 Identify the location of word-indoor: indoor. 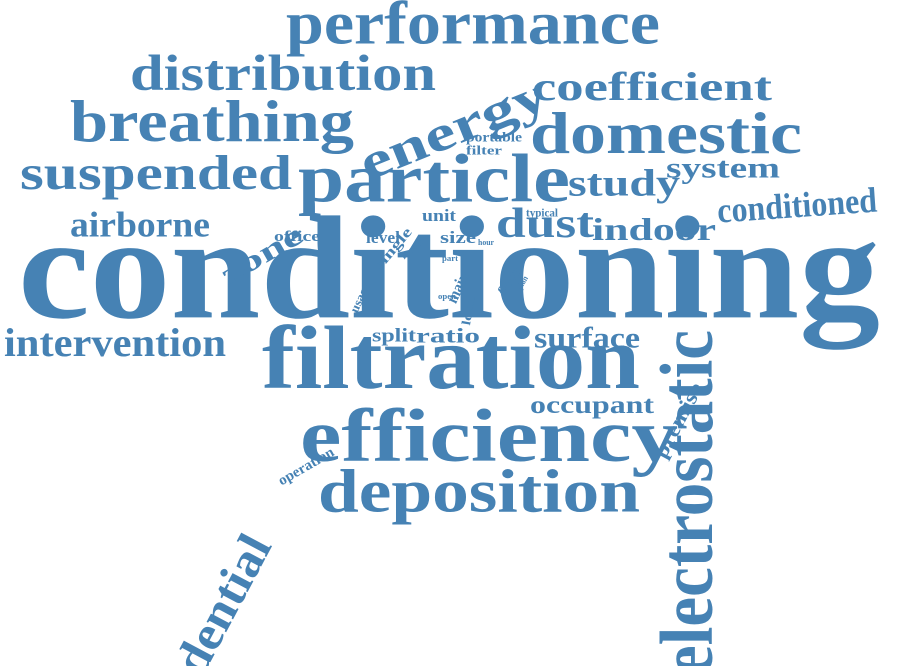
(654, 230).